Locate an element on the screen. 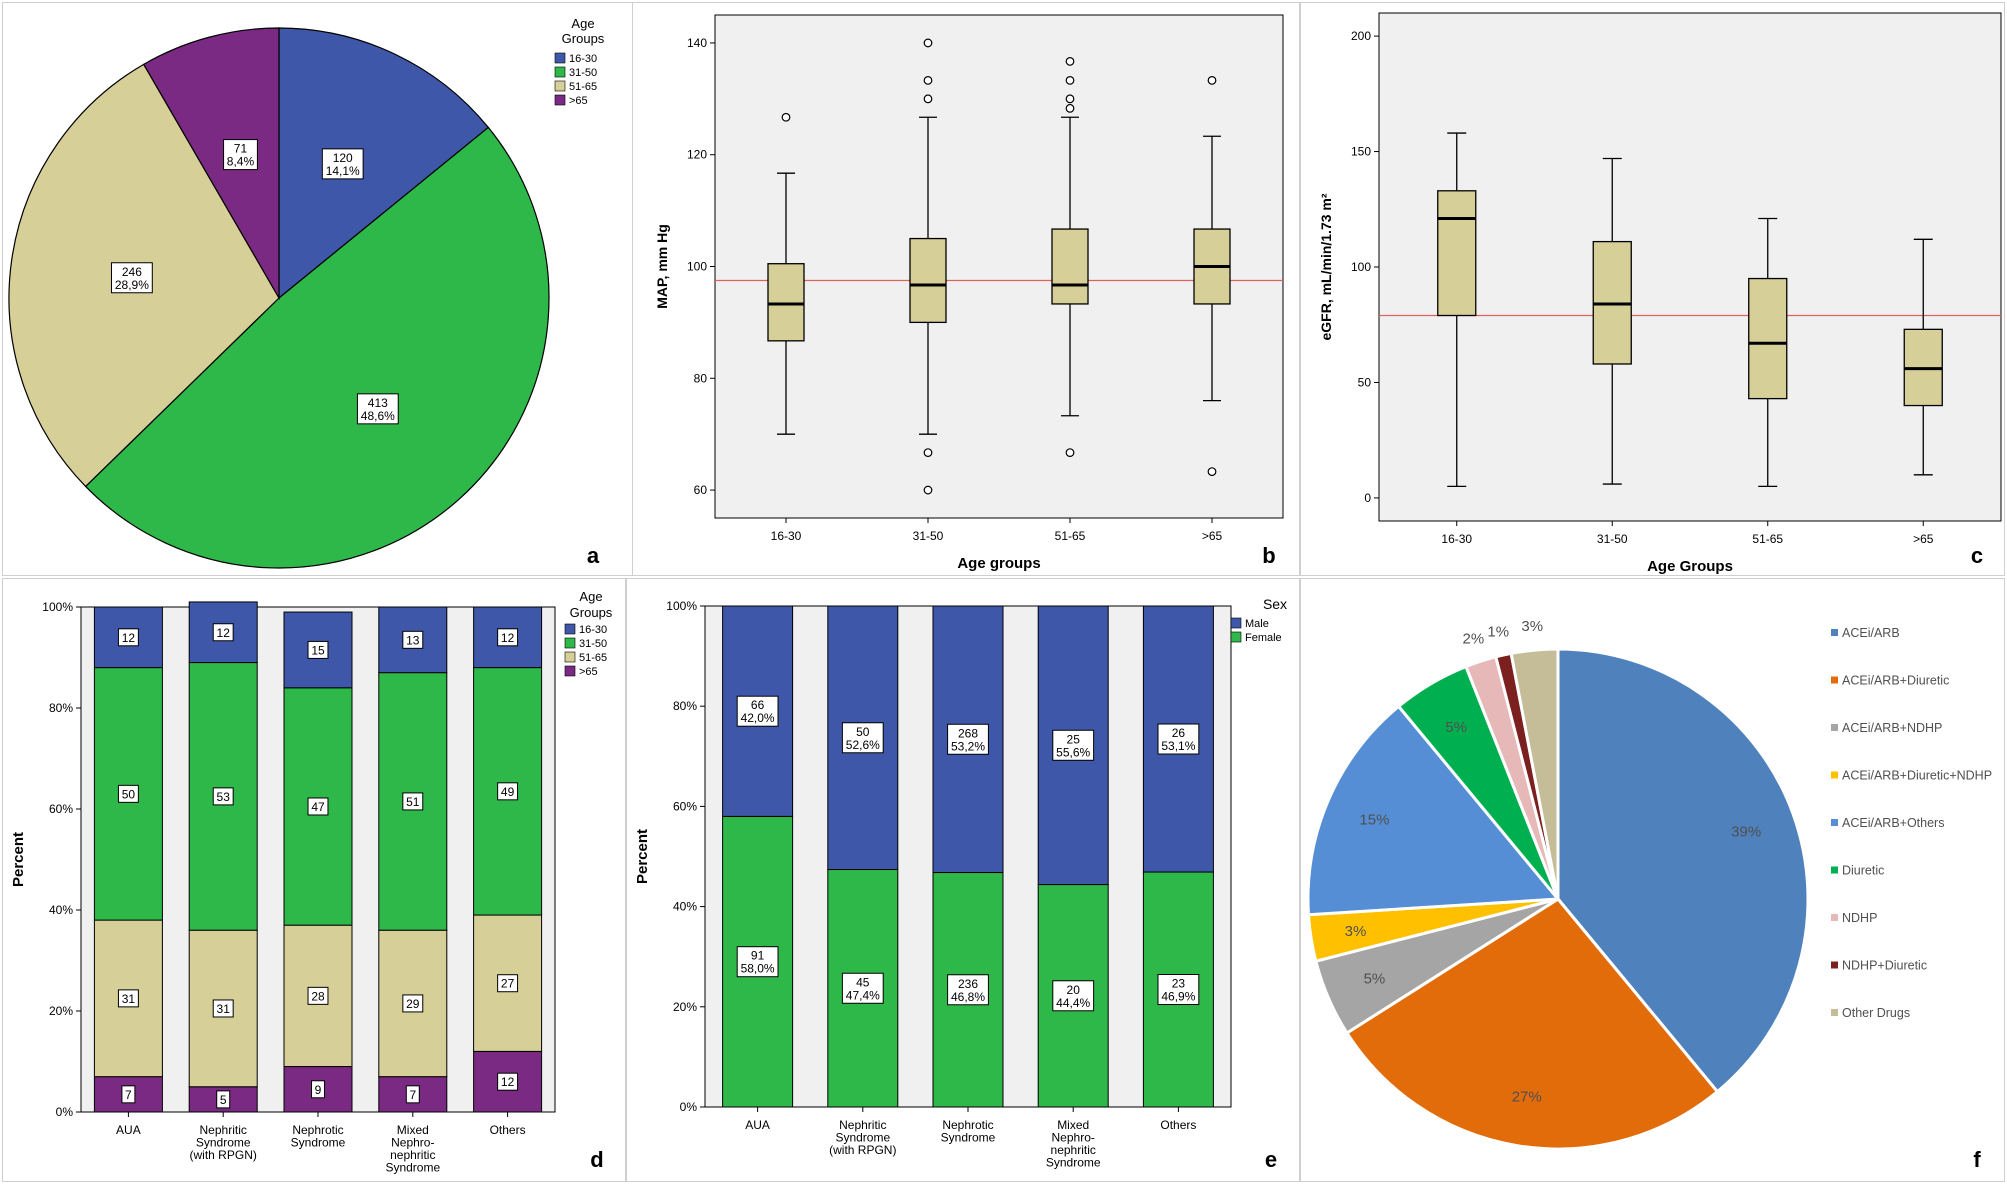 Image resolution: width=2007 pixels, height=1184 pixels. bar-data-label: 13 is located at coordinates (413, 640).